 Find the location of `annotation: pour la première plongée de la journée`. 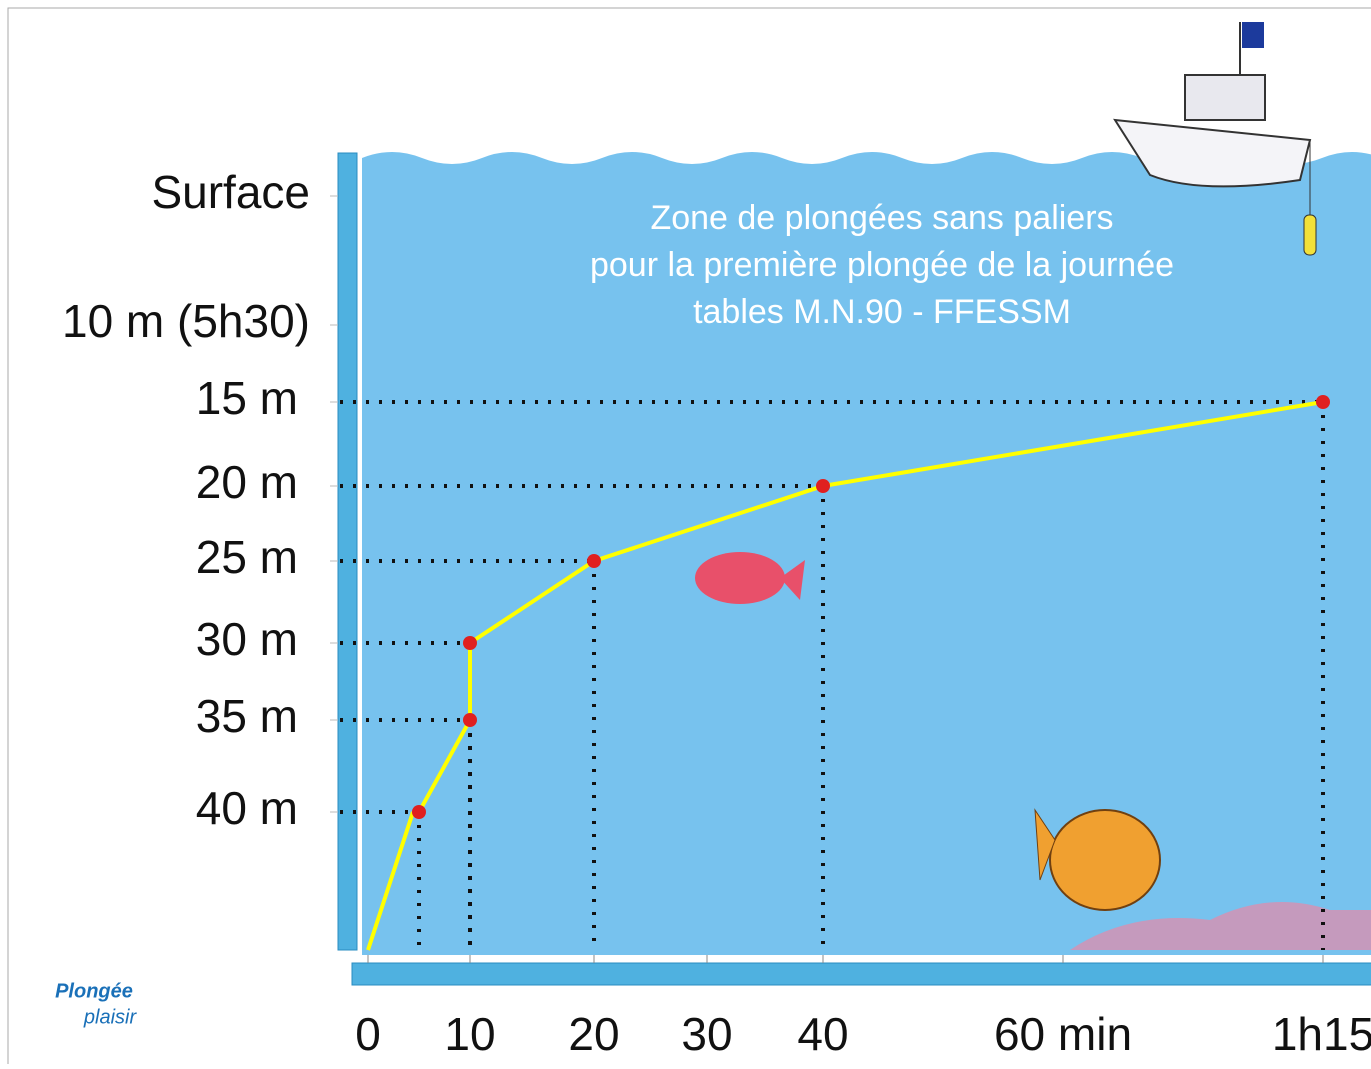

annotation: pour la première plongée de la journée is located at coordinates (882, 265).